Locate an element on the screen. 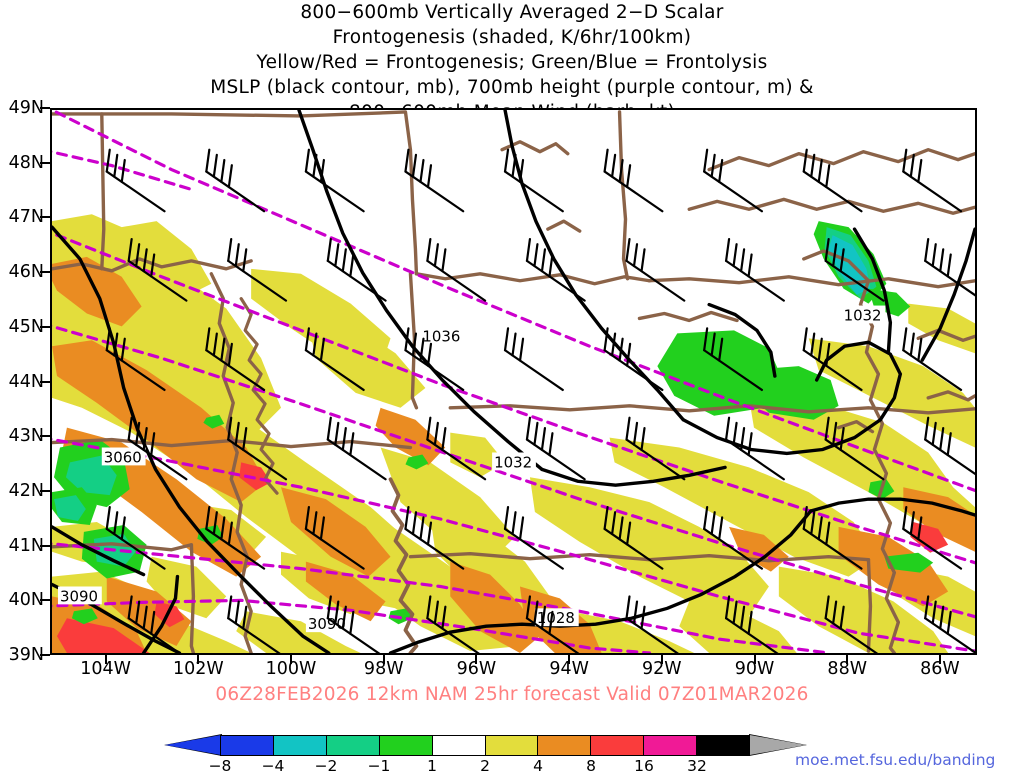  title-line-2: Frontogenesis (shaded, K/6hr/100km) is located at coordinates (512, 37).